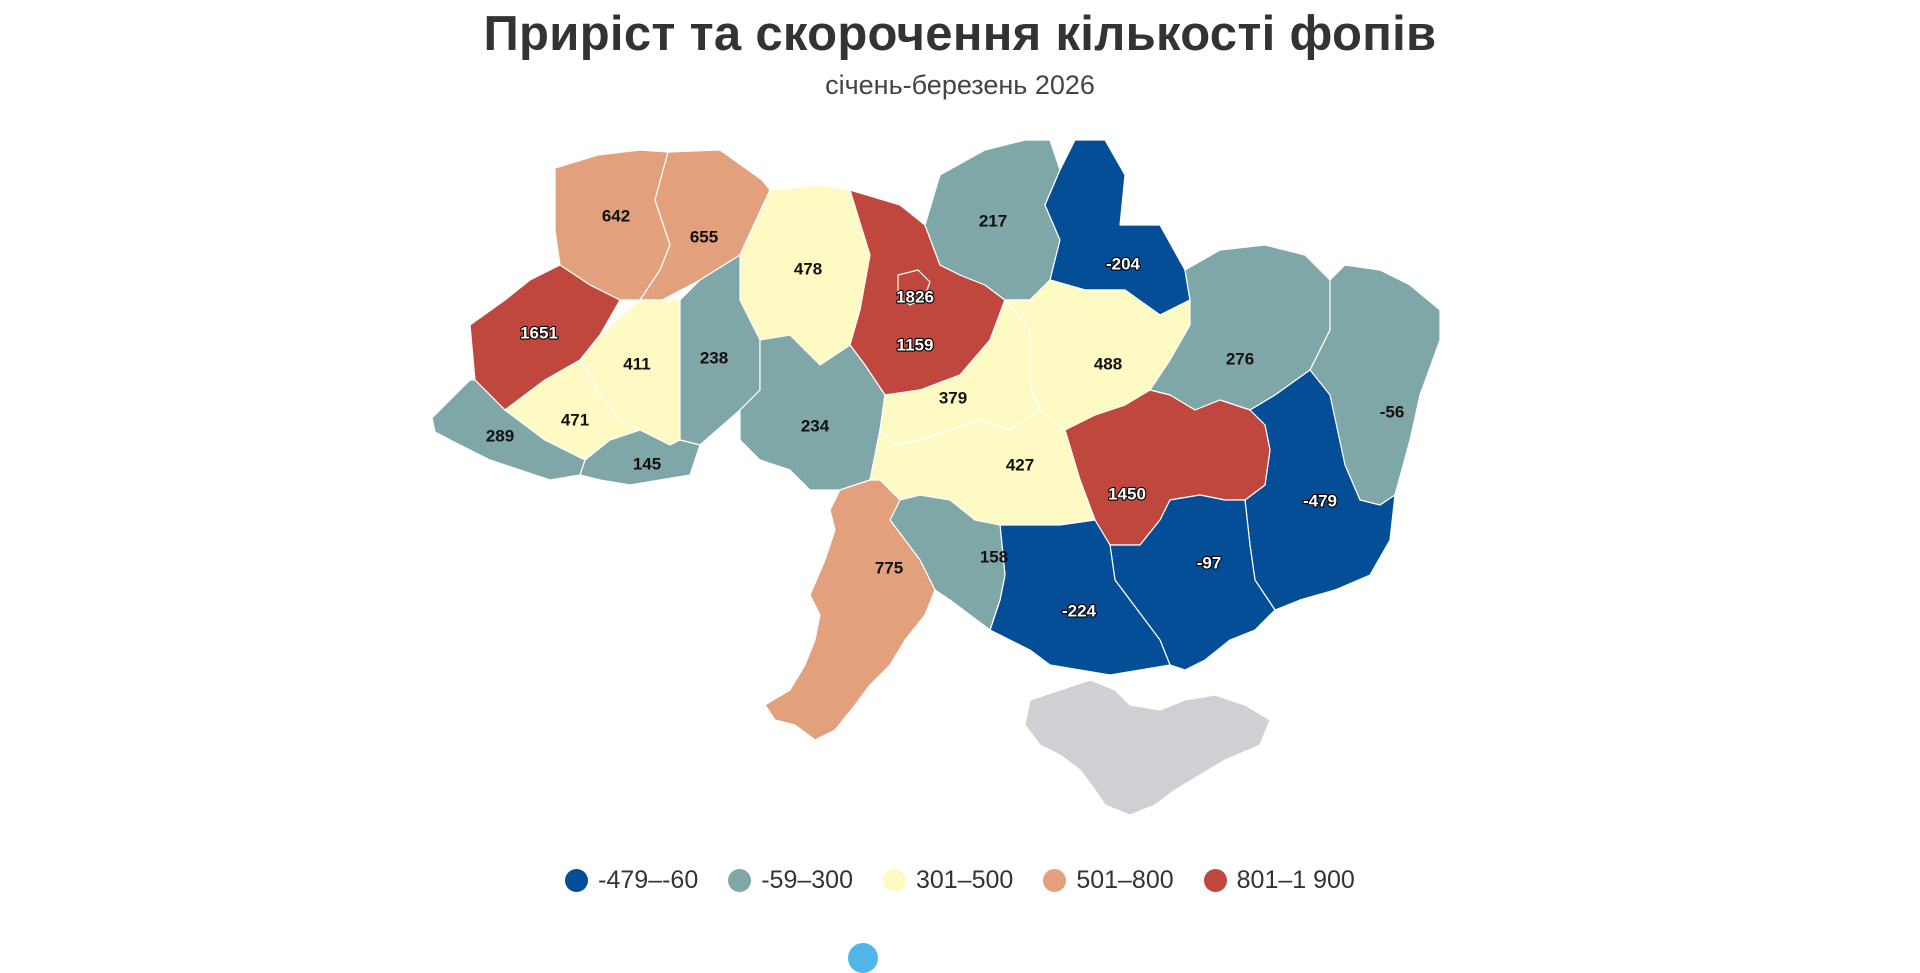  Describe the element at coordinates (1123, 263) in the screenshot. I see `value-label-sumy: -204` at that location.